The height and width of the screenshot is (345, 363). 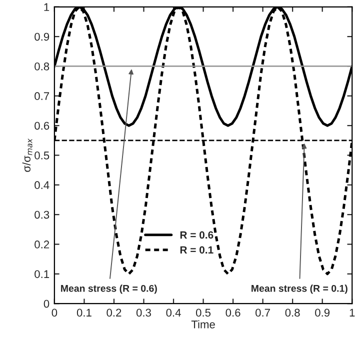 I want to click on y-tick-label: 0.1, so click(x=42, y=274).